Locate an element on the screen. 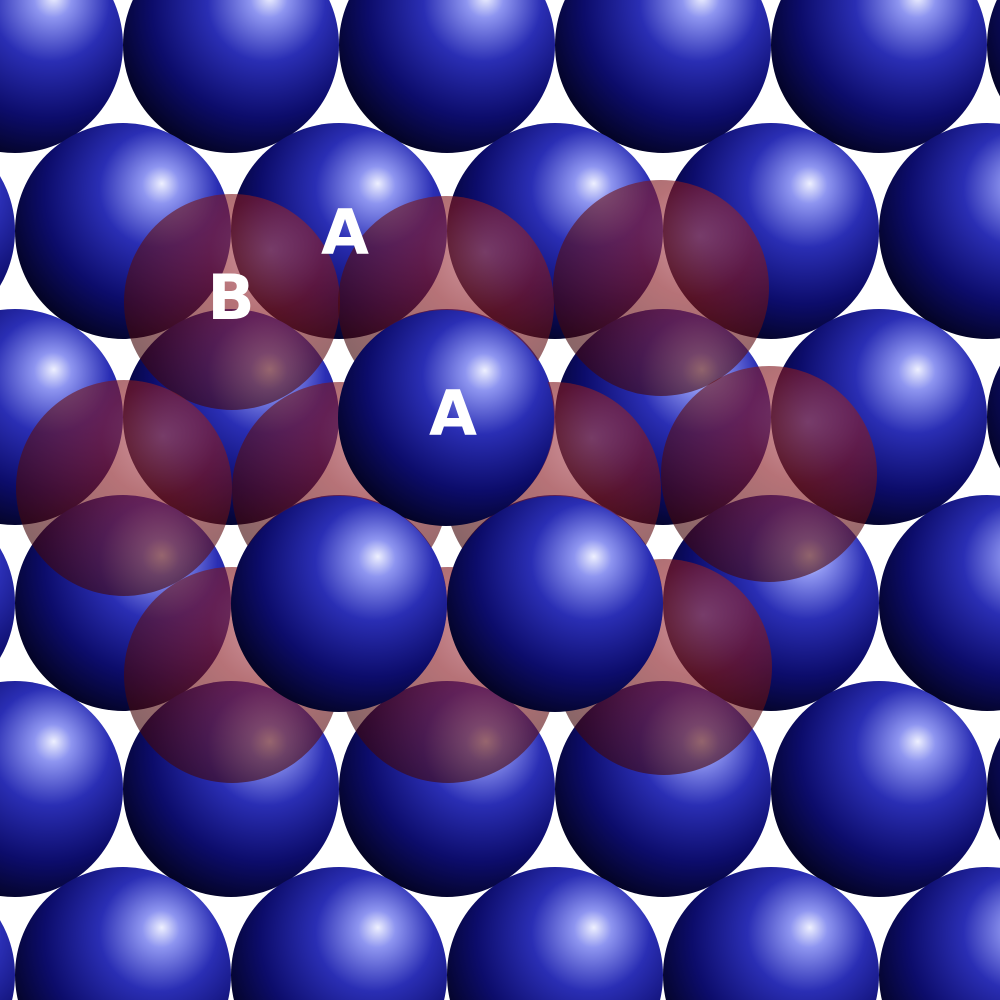 The height and width of the screenshot is (1000, 1000). layer-label-center-a: A is located at coordinates (453, 413).